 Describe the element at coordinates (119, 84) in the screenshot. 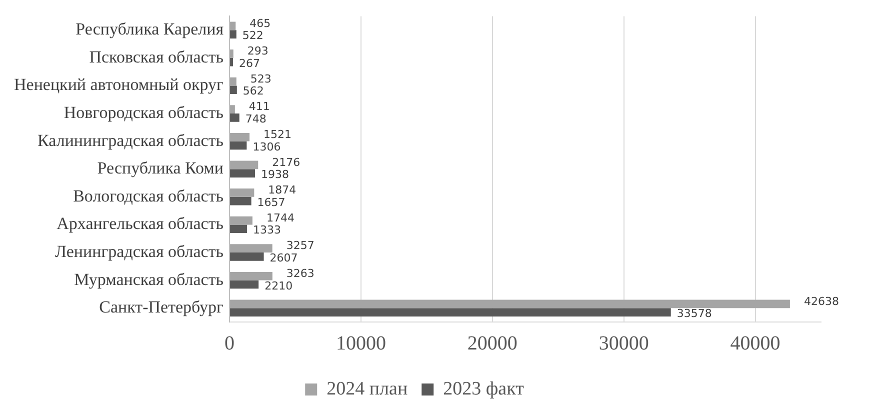

I see `y-tick-label: Ненецкий автономный округ` at that location.